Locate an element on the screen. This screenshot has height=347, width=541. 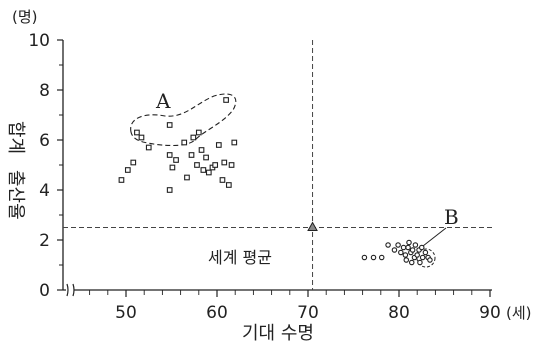
y-axis-title-line1: 합계 is located at coordinates (15, 137).